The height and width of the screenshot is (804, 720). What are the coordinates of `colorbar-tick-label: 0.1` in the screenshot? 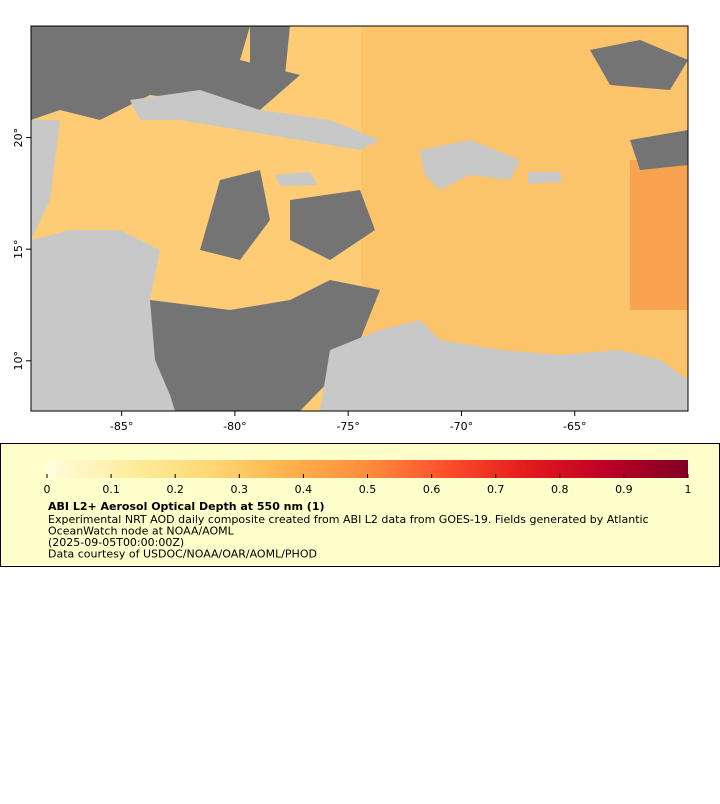 It's located at (111, 489).